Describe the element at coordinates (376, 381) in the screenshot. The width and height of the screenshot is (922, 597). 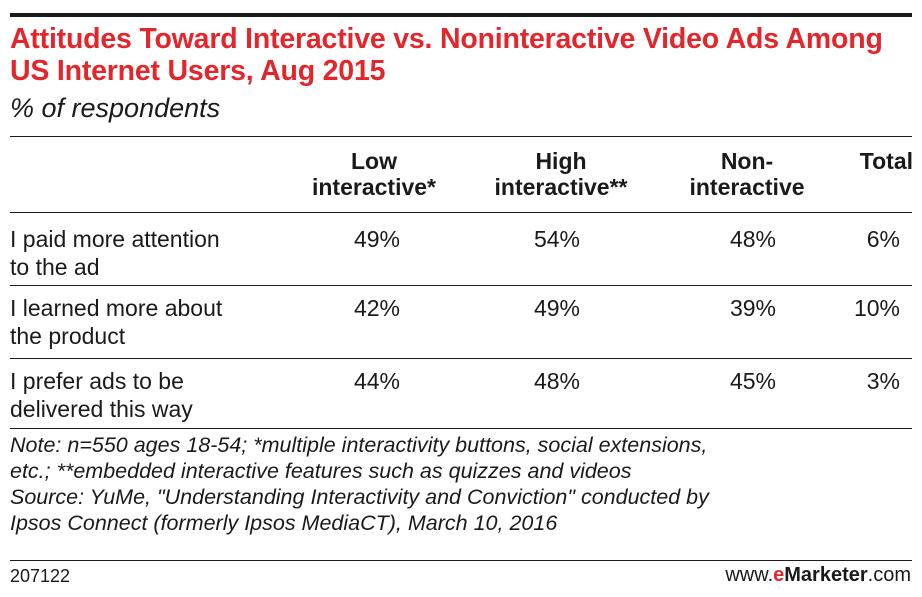
I see `cell-value: 44%` at that location.